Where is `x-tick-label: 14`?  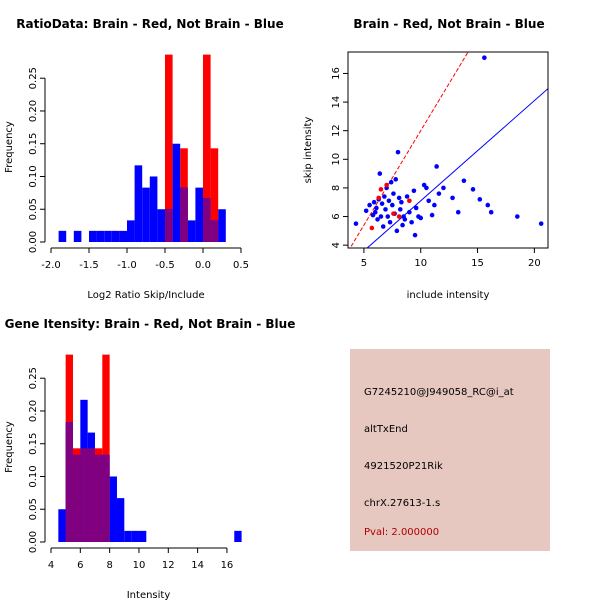 x-tick-label: 14 is located at coordinates (197, 565).